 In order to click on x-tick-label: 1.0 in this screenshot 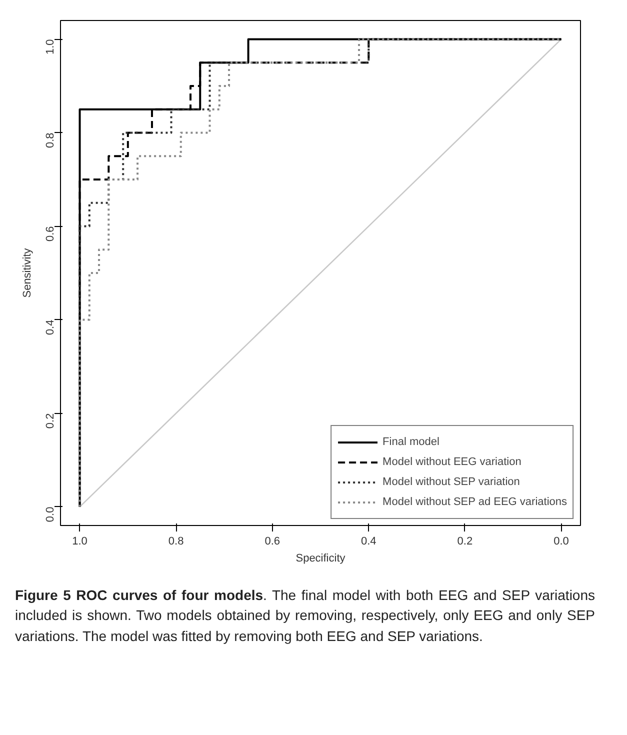, I will do `click(80, 542)`.